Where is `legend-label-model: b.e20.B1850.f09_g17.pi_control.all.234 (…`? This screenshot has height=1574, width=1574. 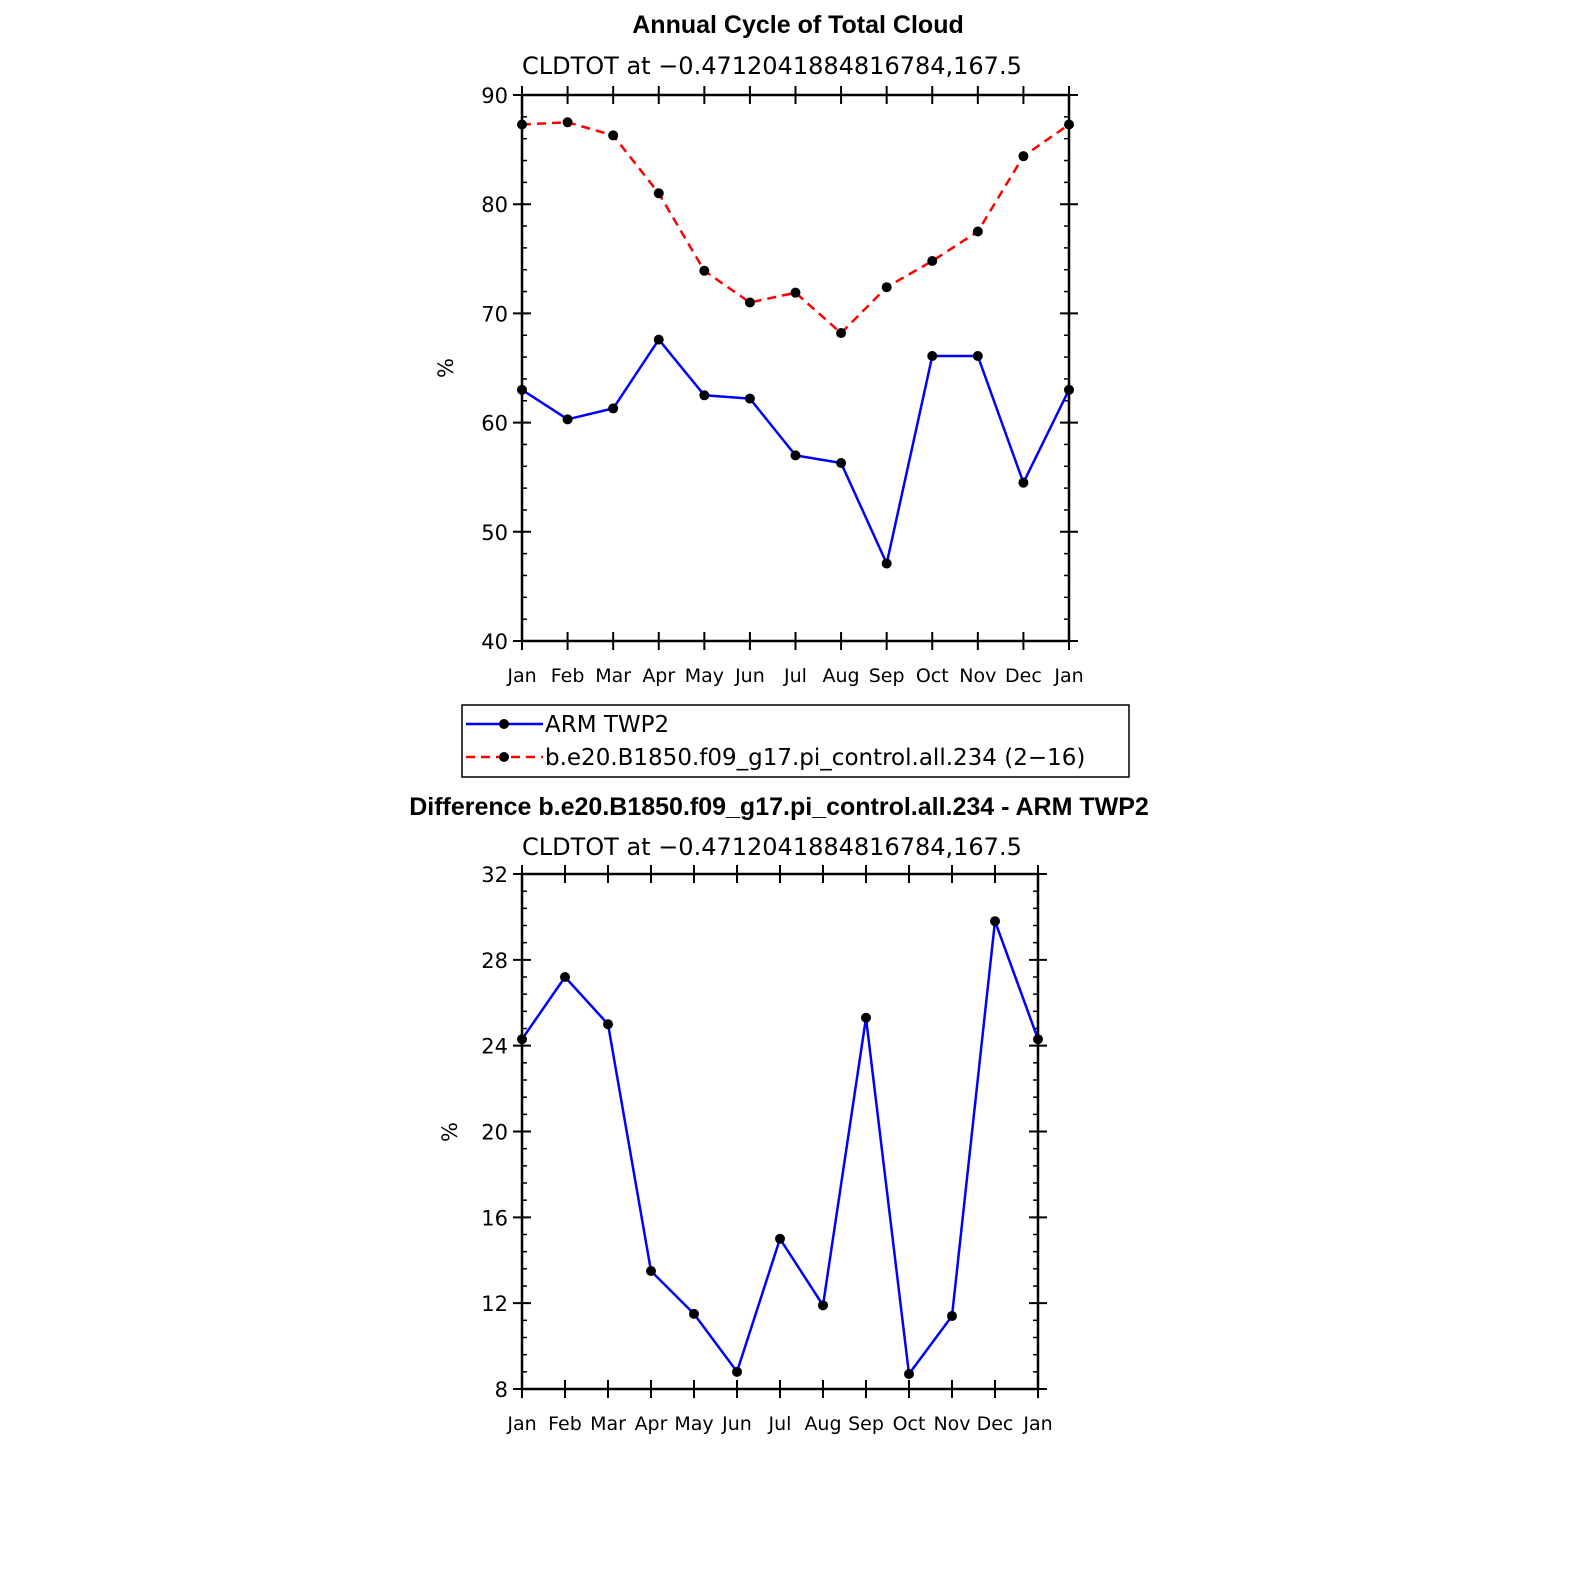 legend-label-model: b.e20.B1850.f09_g17.pi_control.all.234 (… is located at coordinates (815, 758).